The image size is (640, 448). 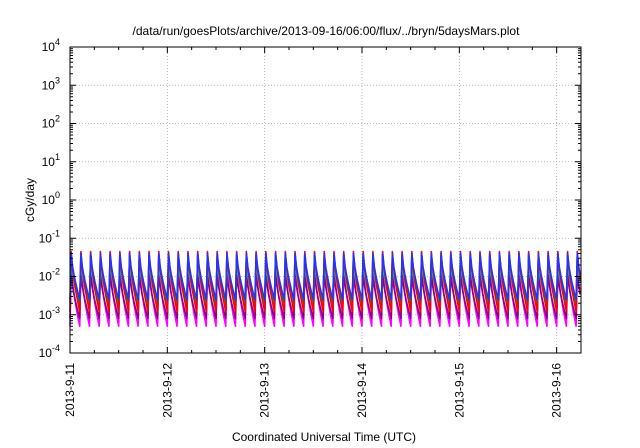 What do you see at coordinates (30, 200) in the screenshot?
I see `y-axis-label: cGy/day` at bounding box center [30, 200].